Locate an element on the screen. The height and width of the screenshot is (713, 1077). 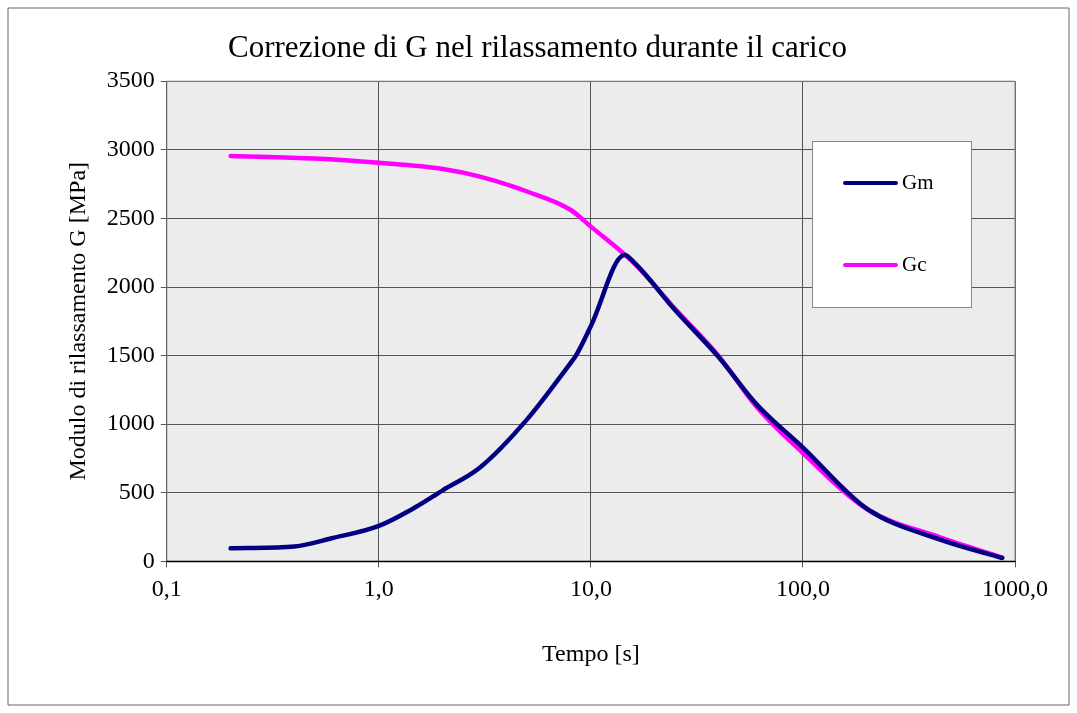
x-tick-label: 1000,0 is located at coordinates (1015, 588).